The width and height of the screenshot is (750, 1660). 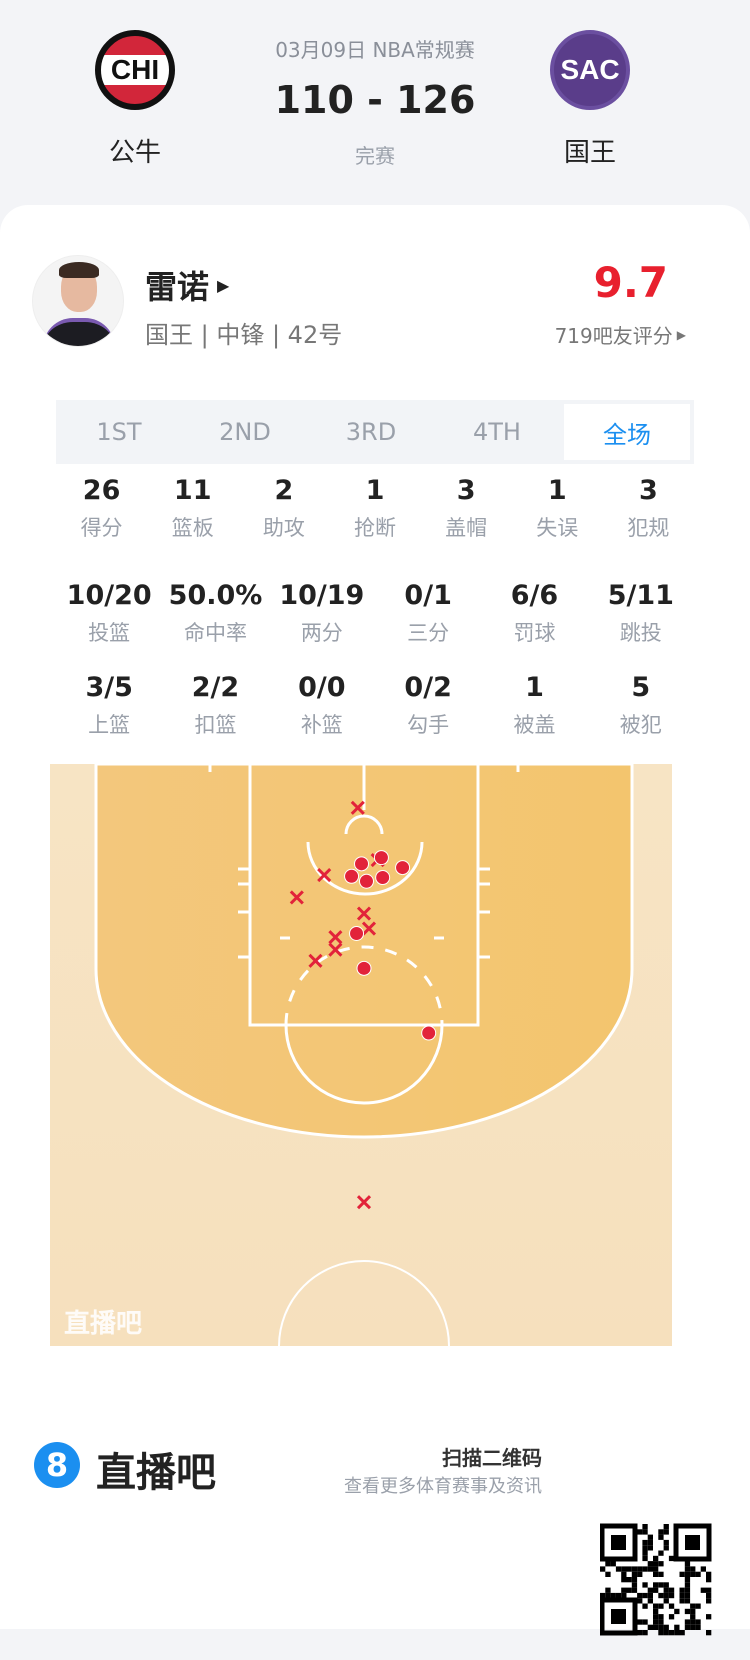 I want to click on stat-value: 2/2, so click(x=215, y=687).